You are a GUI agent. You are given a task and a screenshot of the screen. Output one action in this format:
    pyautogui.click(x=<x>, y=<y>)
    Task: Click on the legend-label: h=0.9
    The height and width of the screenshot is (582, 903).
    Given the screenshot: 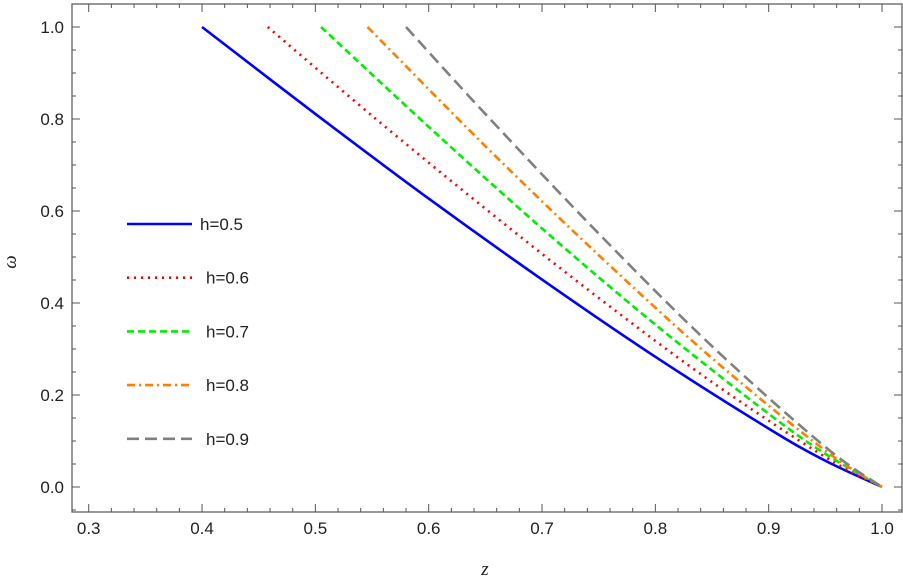 What is the action you would take?
    pyautogui.click(x=227, y=439)
    